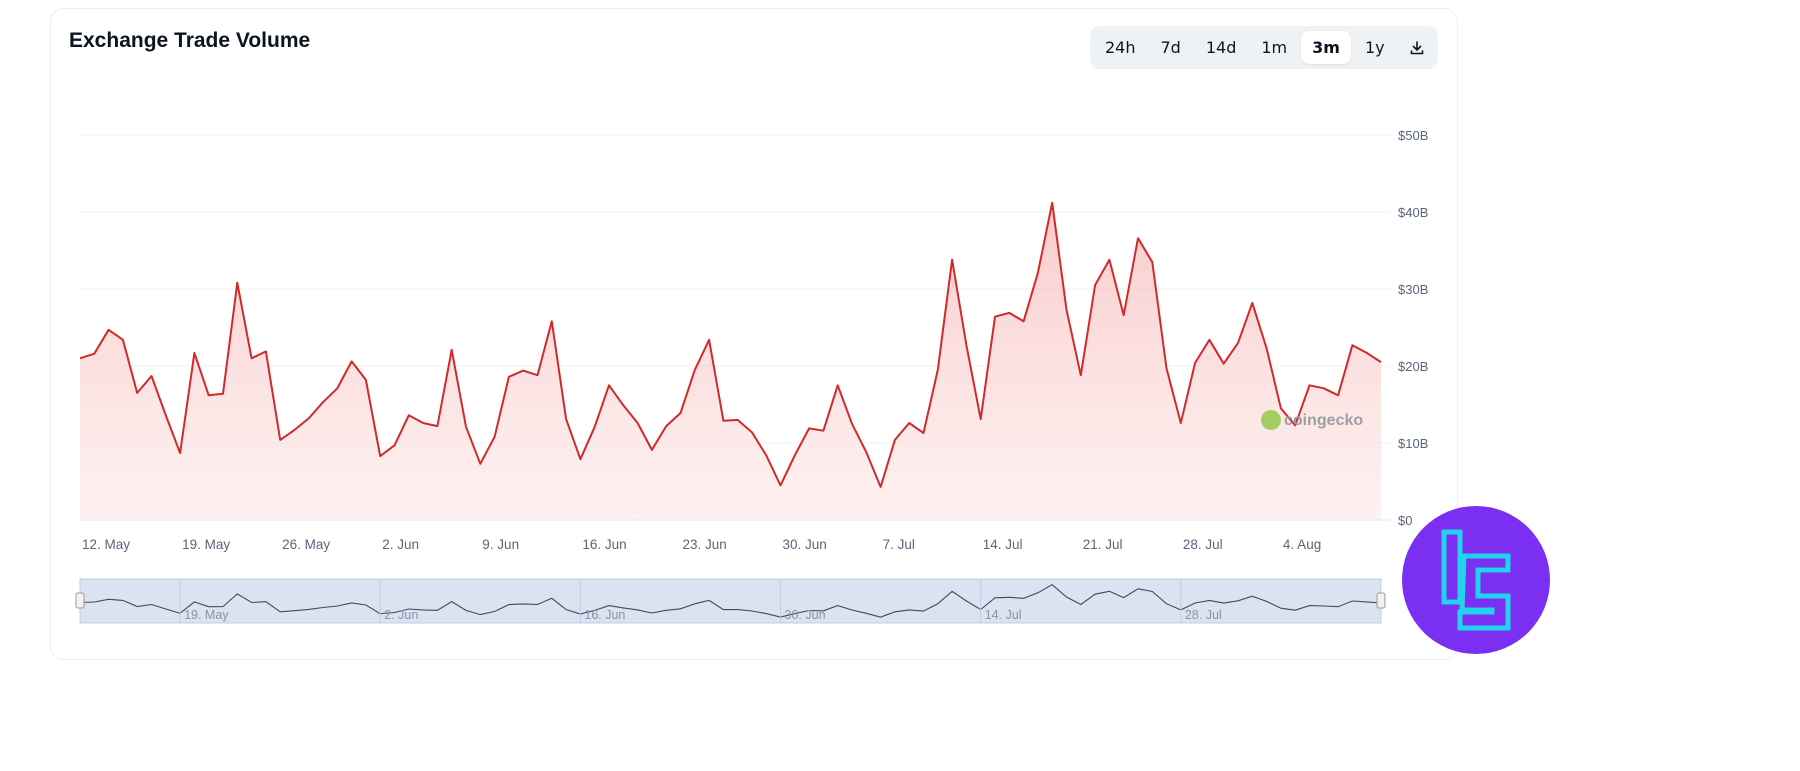 This screenshot has height=771, width=1800. What do you see at coordinates (1413, 443) in the screenshot?
I see `y-tick-label: $10B` at bounding box center [1413, 443].